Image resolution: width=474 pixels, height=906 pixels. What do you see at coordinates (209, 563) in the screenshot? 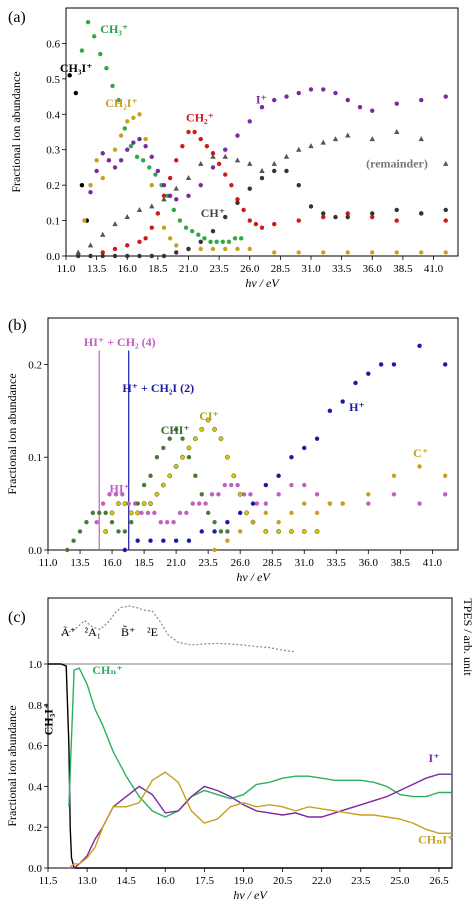
I see `x-tick-label: 23.5` at bounding box center [209, 563].